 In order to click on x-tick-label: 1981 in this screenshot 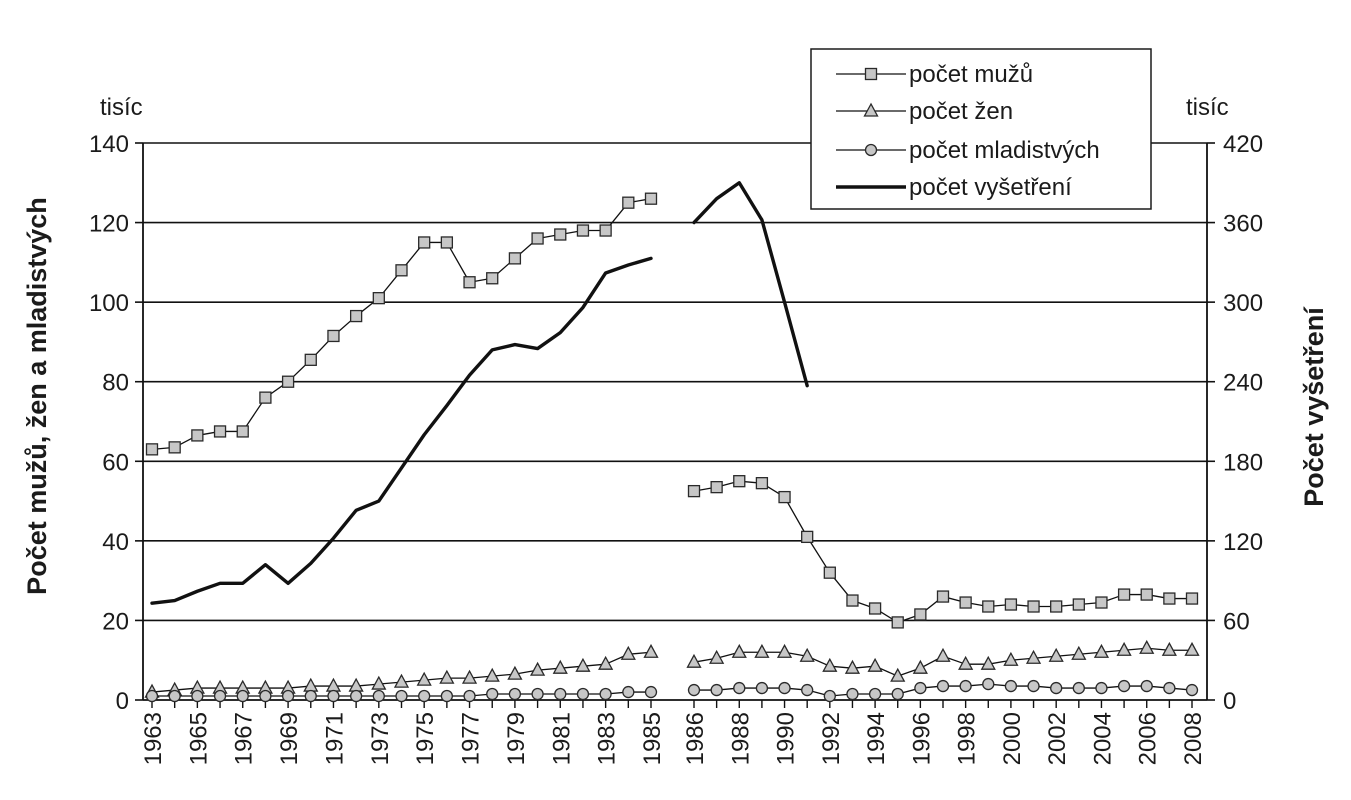, I will do `click(561, 738)`.